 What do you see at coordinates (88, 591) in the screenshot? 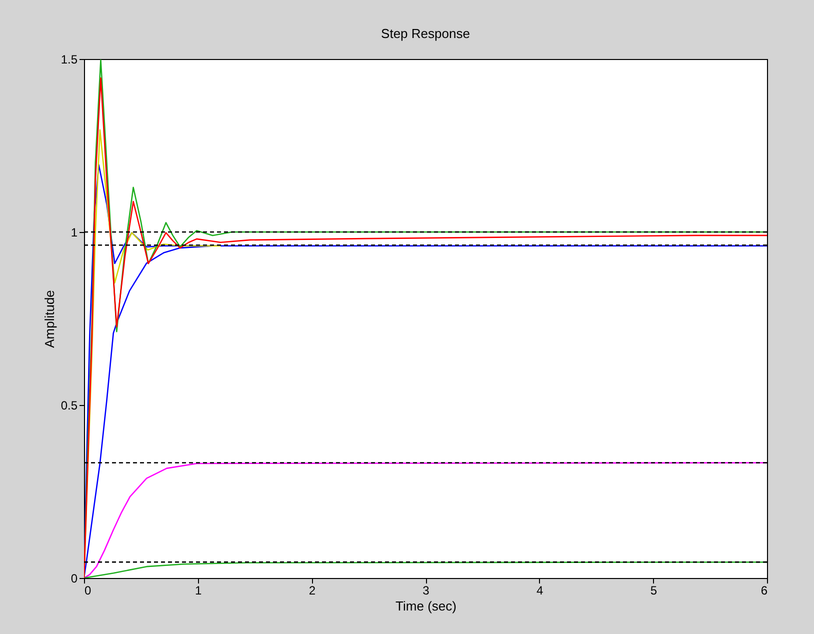
I see `x-tick-label: 0` at bounding box center [88, 591].